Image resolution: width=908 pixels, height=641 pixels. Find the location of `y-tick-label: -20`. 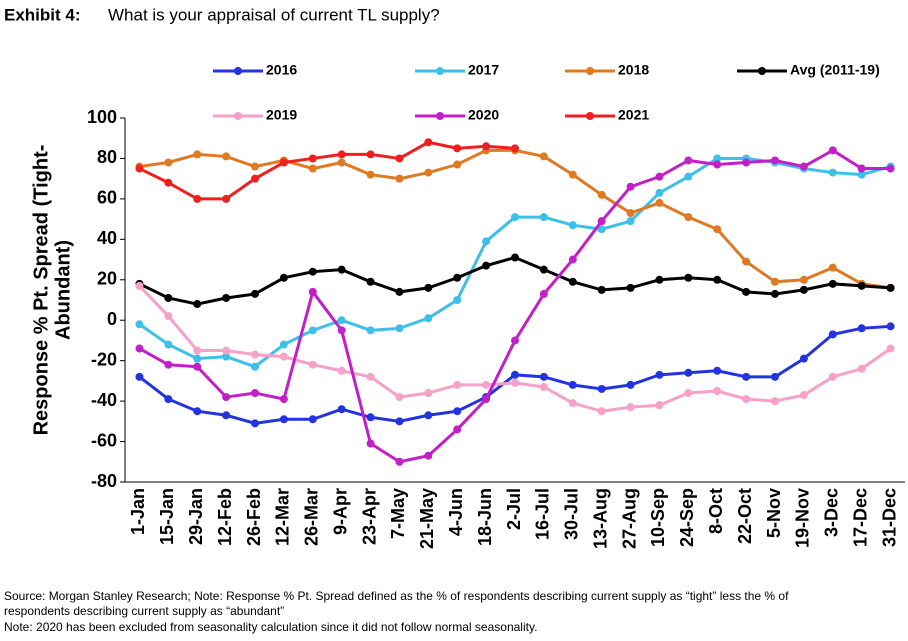

y-tick-label: -20 is located at coordinates (104, 359).